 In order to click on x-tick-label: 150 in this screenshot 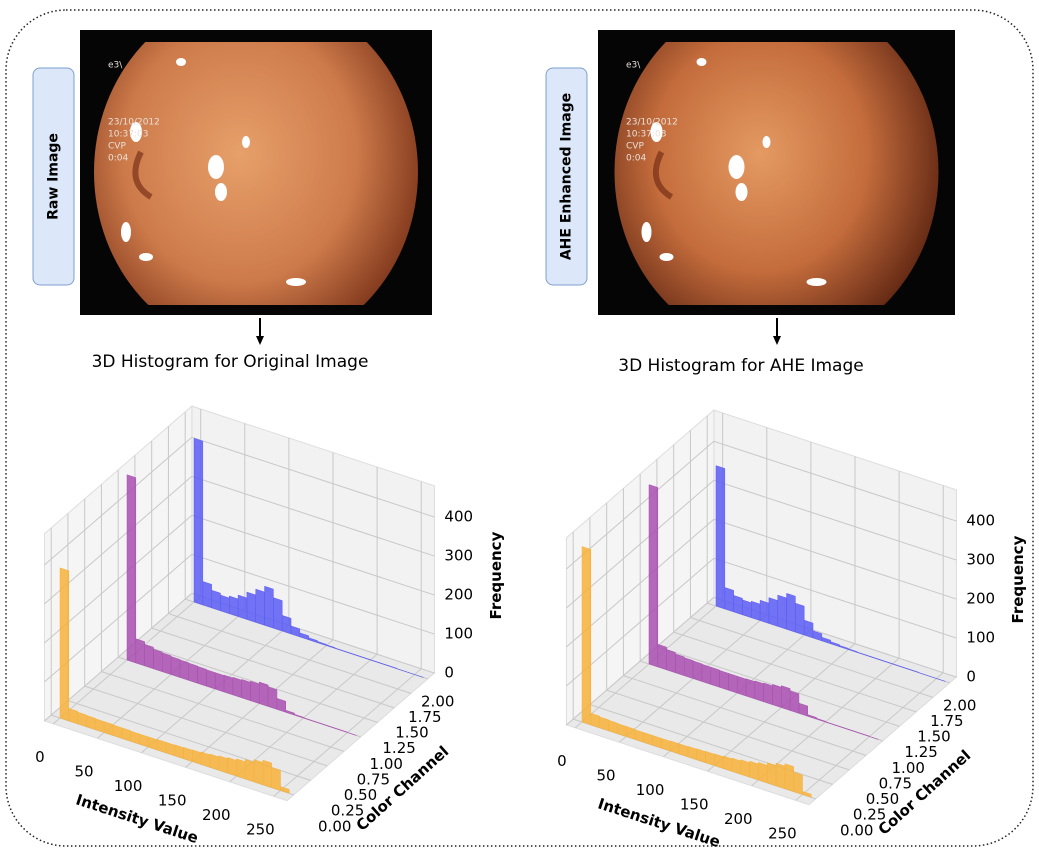, I will do `click(694, 804)`.